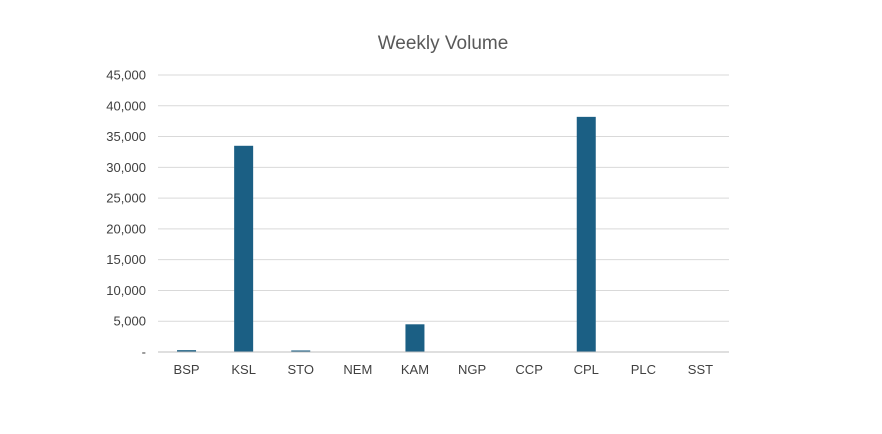  What do you see at coordinates (528, 369) in the screenshot?
I see `x-tick-label: CCP` at bounding box center [528, 369].